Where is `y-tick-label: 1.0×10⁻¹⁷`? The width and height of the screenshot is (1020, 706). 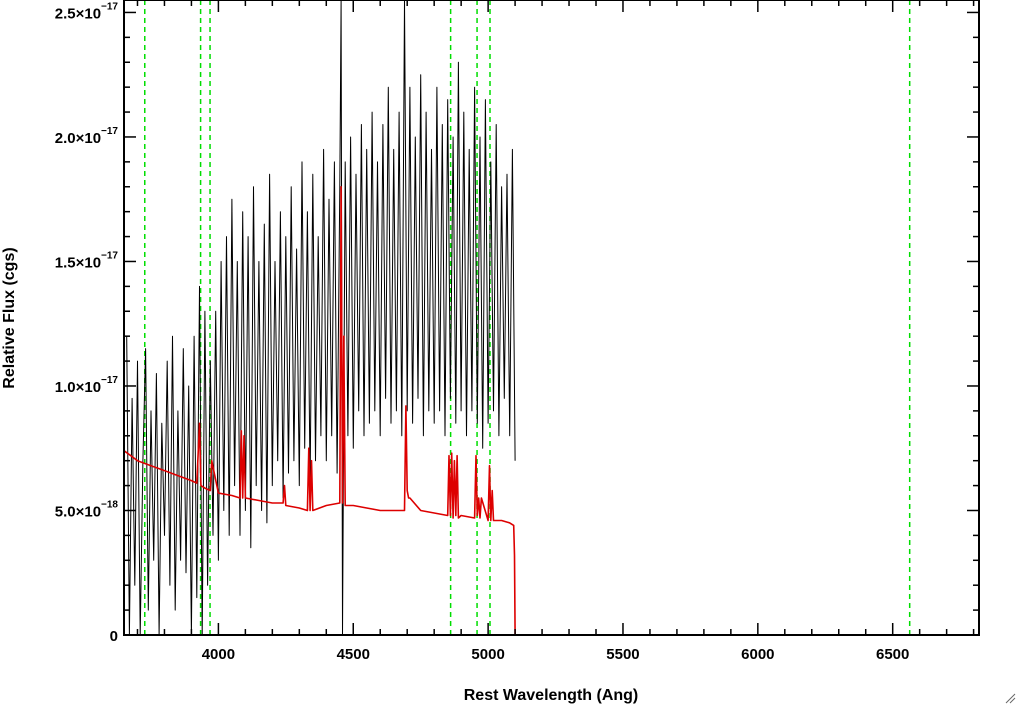
y-tick-label: 1.0×10⁻¹⁷ is located at coordinates (87, 385).